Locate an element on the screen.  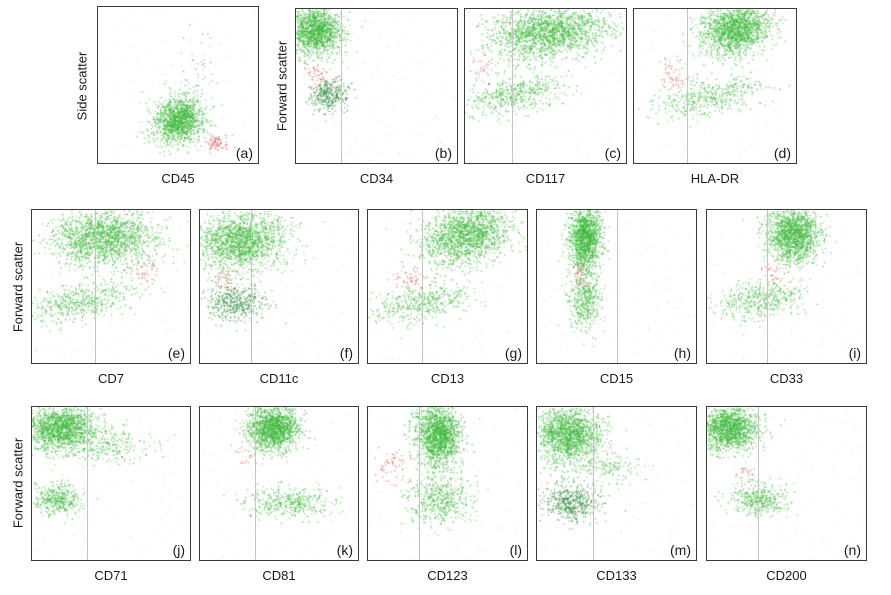
x-axis-label-a: CD45 is located at coordinates (178, 178).